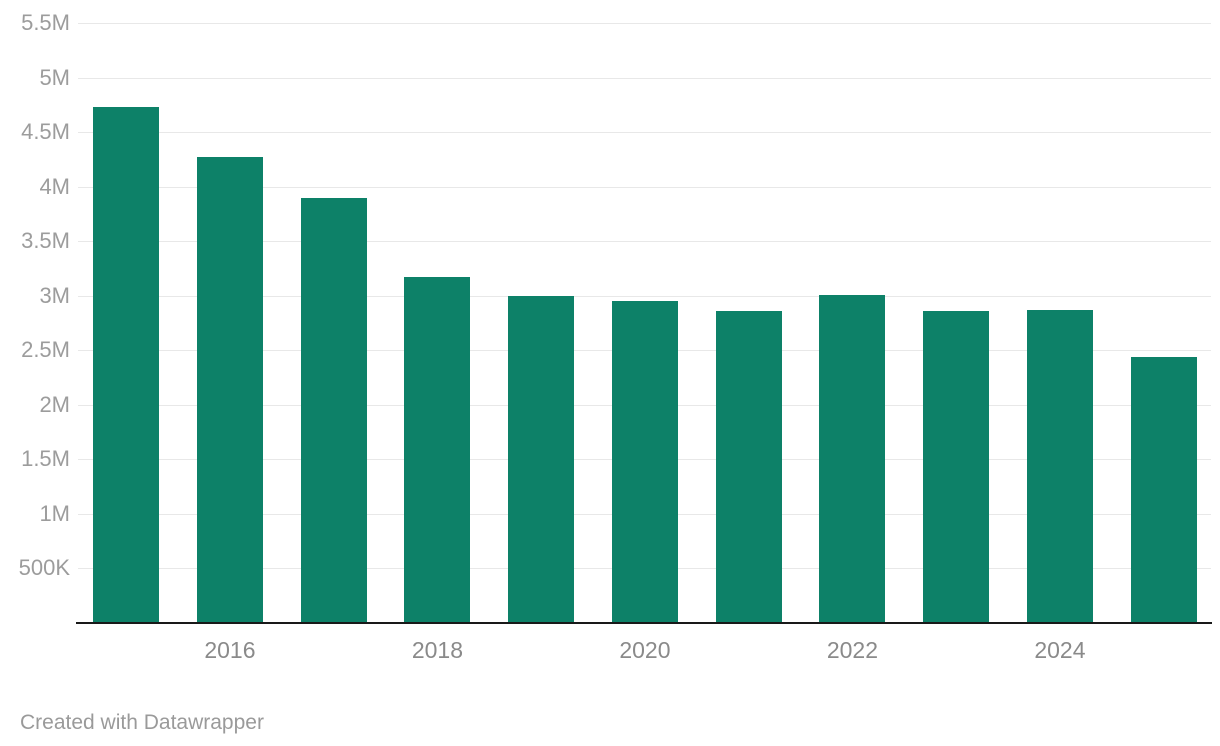 The height and width of the screenshot is (746, 1220). What do you see at coordinates (54, 295) in the screenshot?
I see `y-tick-label: 3M` at bounding box center [54, 295].